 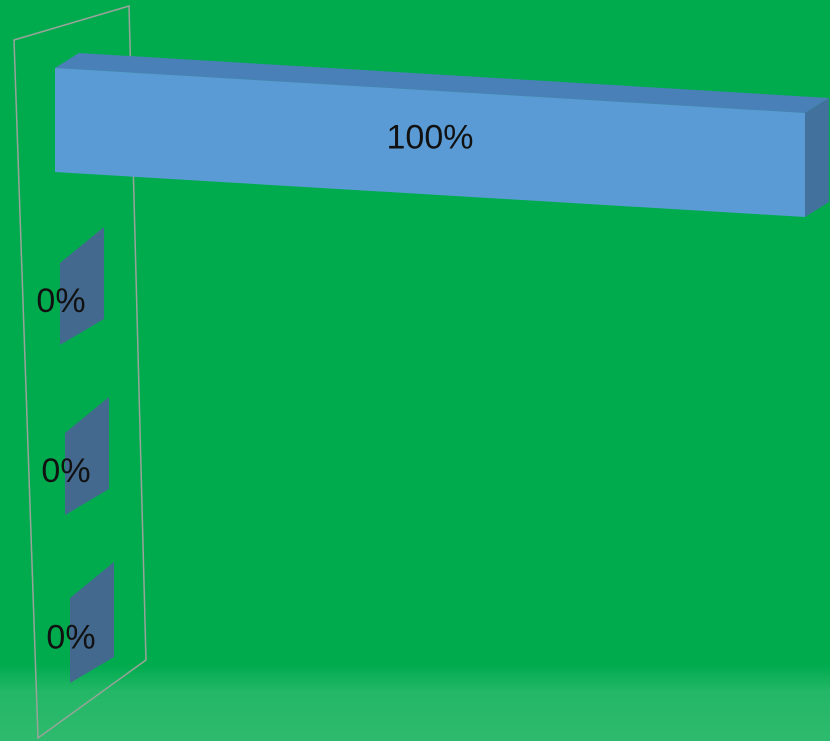 I want to click on bar-top-face, so click(x=442, y=83).